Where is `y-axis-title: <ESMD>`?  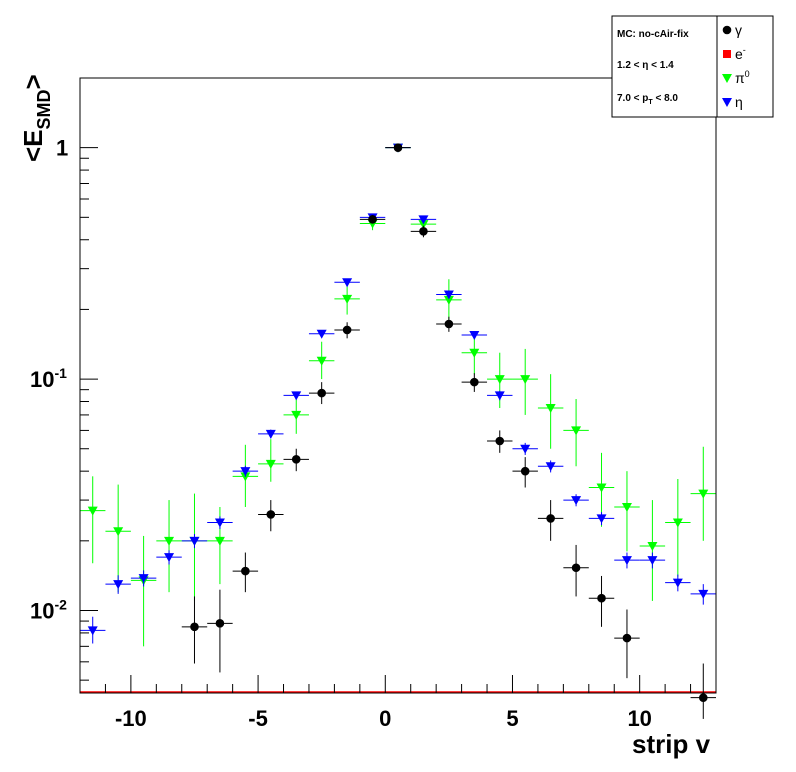 y-axis-title: <ESMD> is located at coordinates (36, 118).